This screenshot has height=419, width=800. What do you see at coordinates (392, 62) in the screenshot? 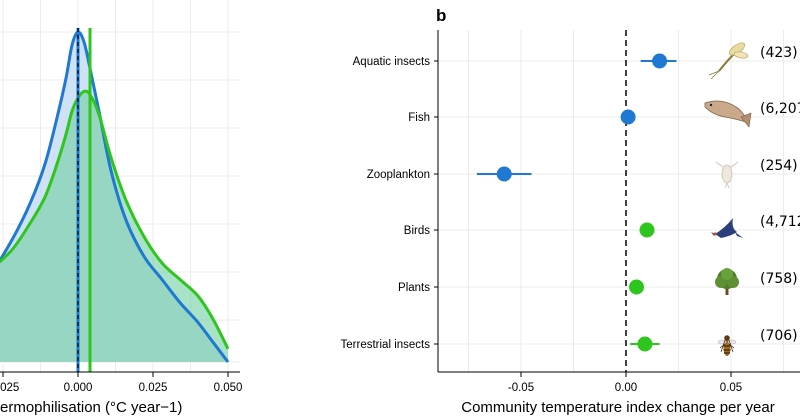
I see `panel-b-category-label: Aquatic insects` at bounding box center [392, 62].